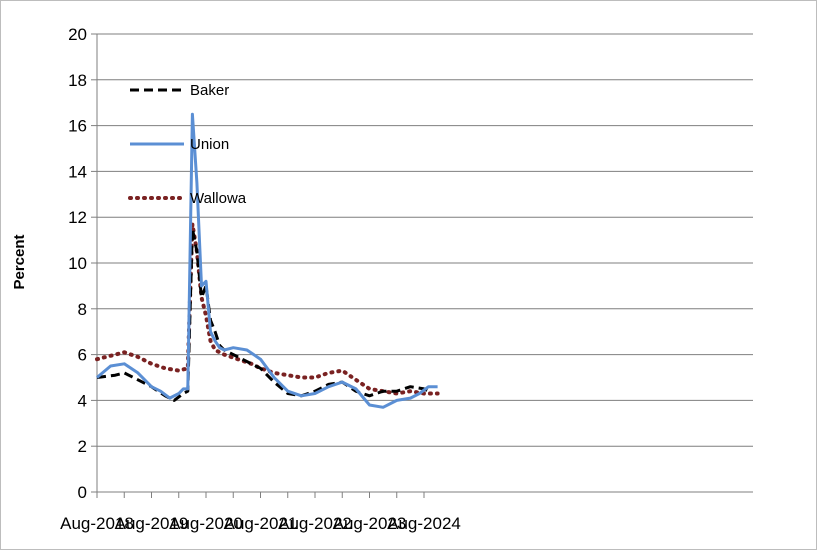  Describe the element at coordinates (82, 400) in the screenshot. I see `y-tick-label: 4` at that location.